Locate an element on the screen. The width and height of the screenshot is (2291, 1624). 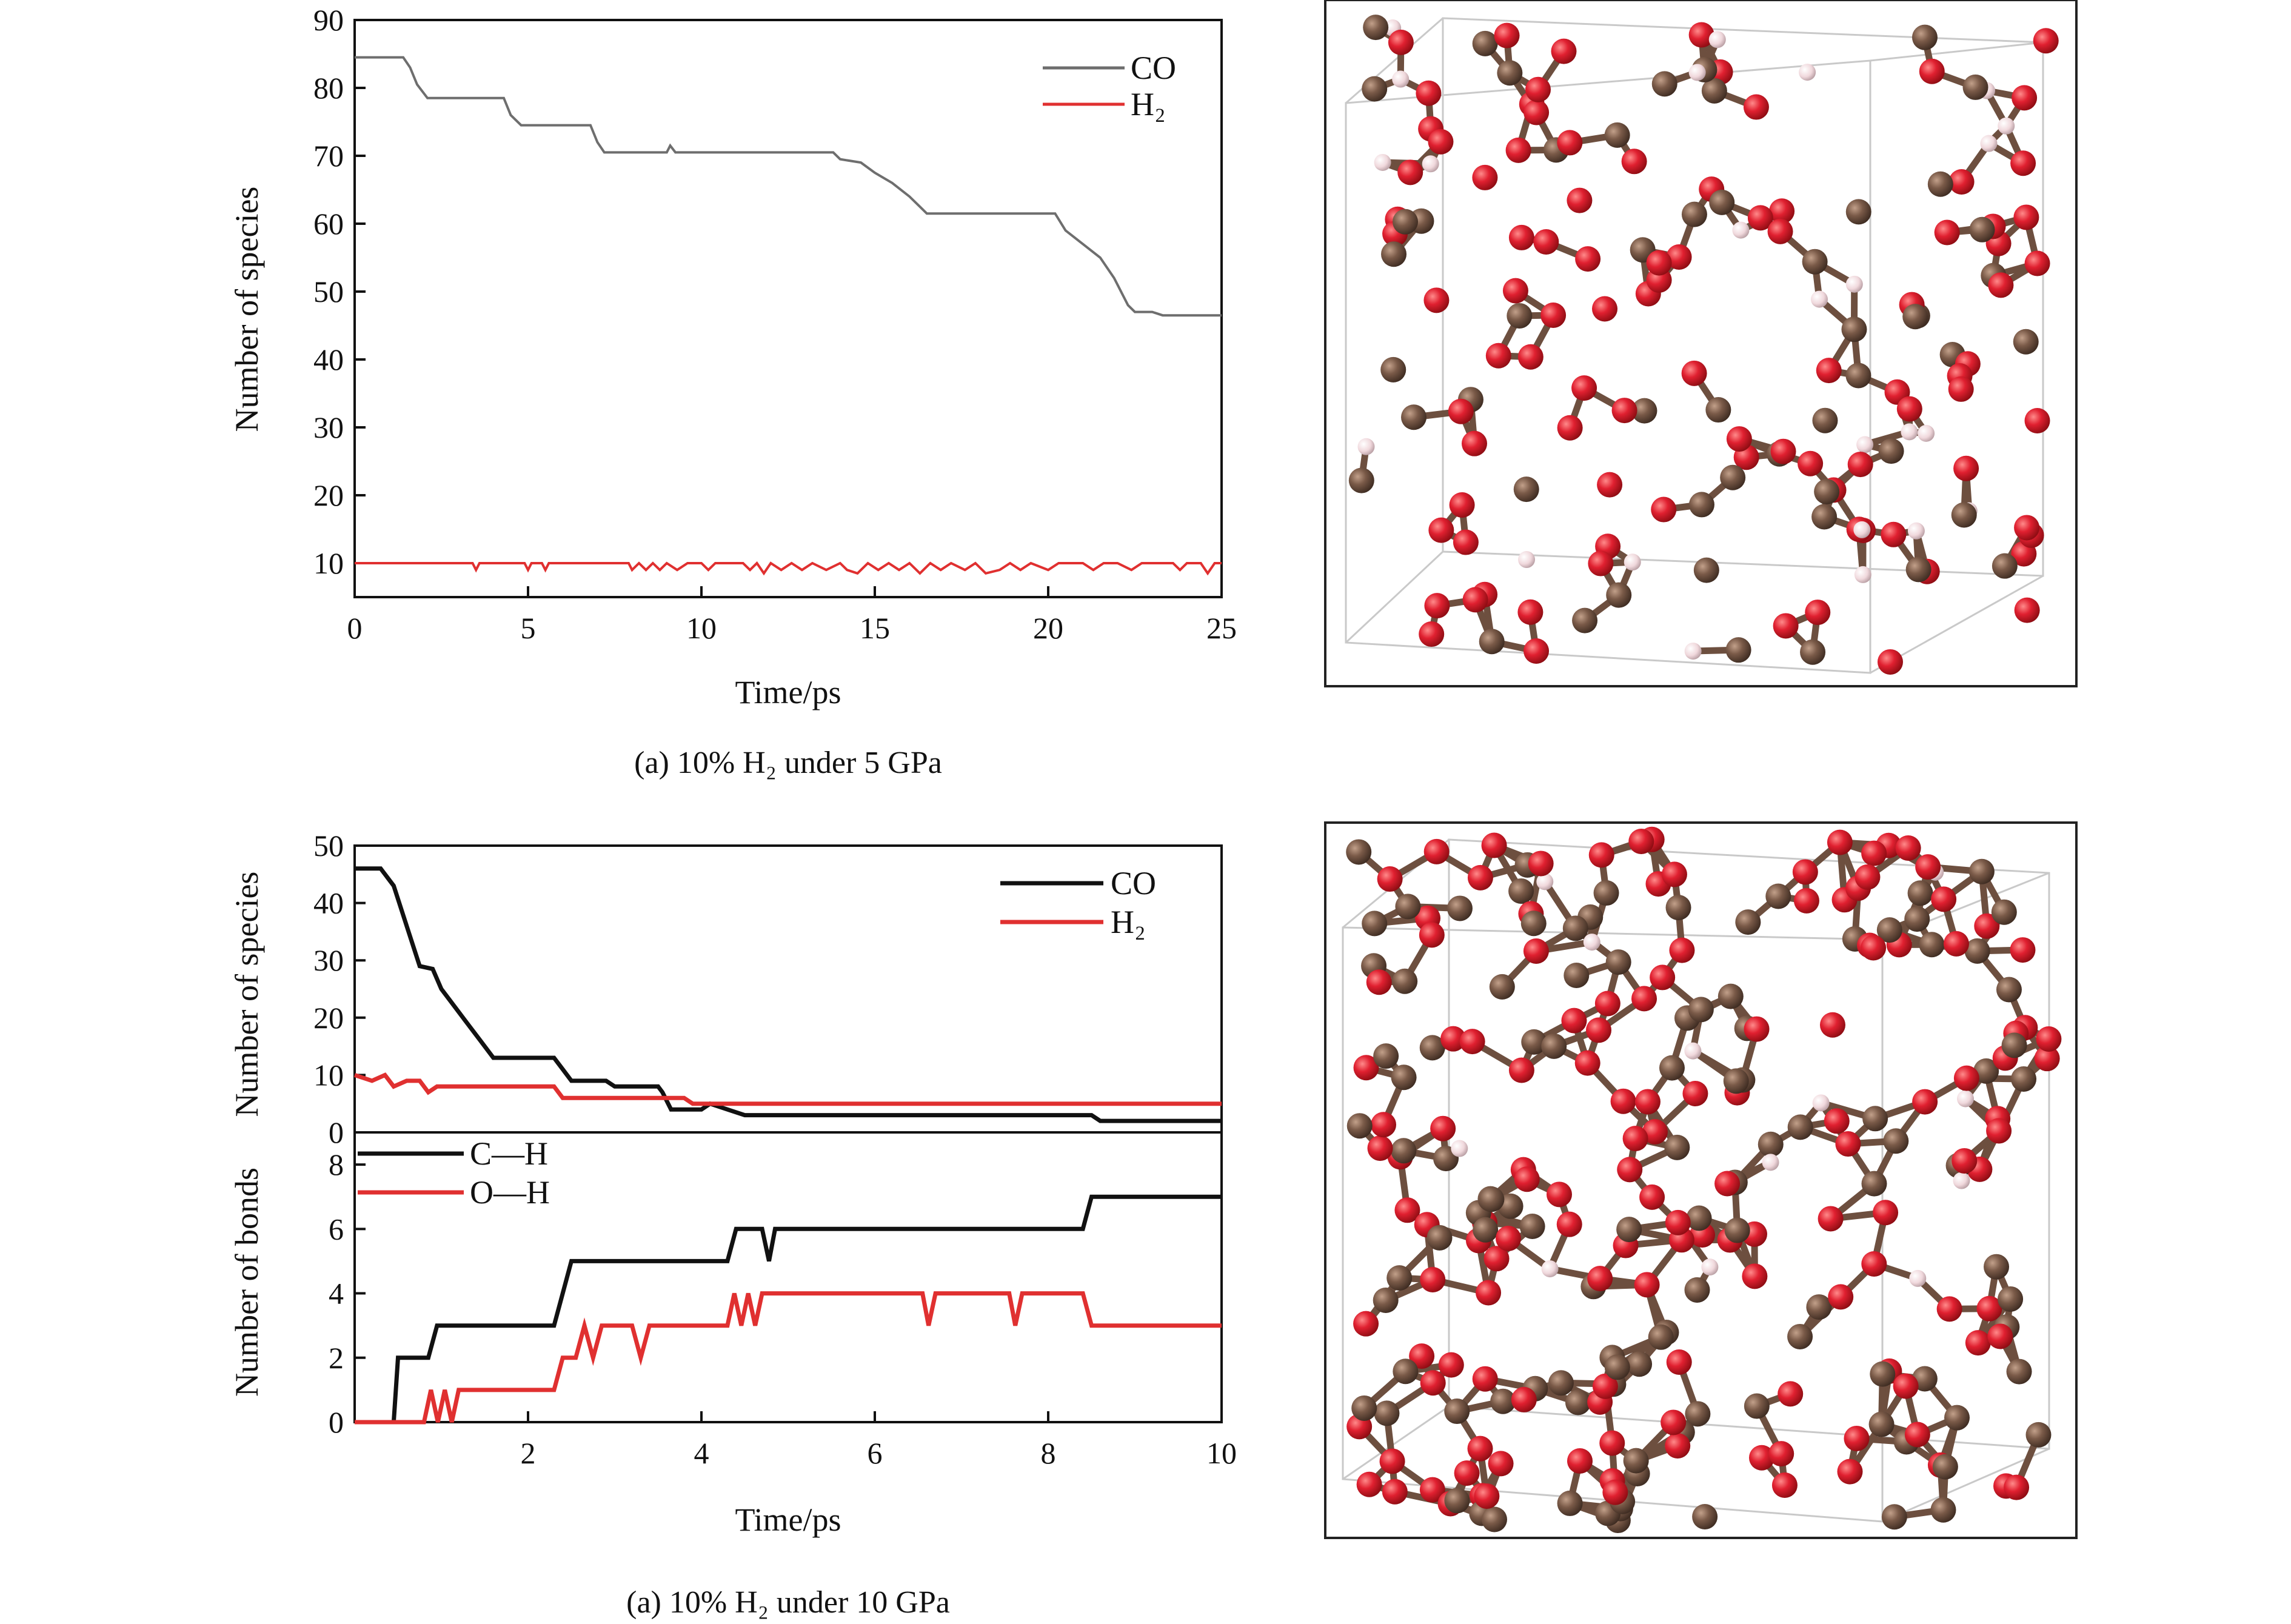
y-tick-label: 80 is located at coordinates (328, 88).